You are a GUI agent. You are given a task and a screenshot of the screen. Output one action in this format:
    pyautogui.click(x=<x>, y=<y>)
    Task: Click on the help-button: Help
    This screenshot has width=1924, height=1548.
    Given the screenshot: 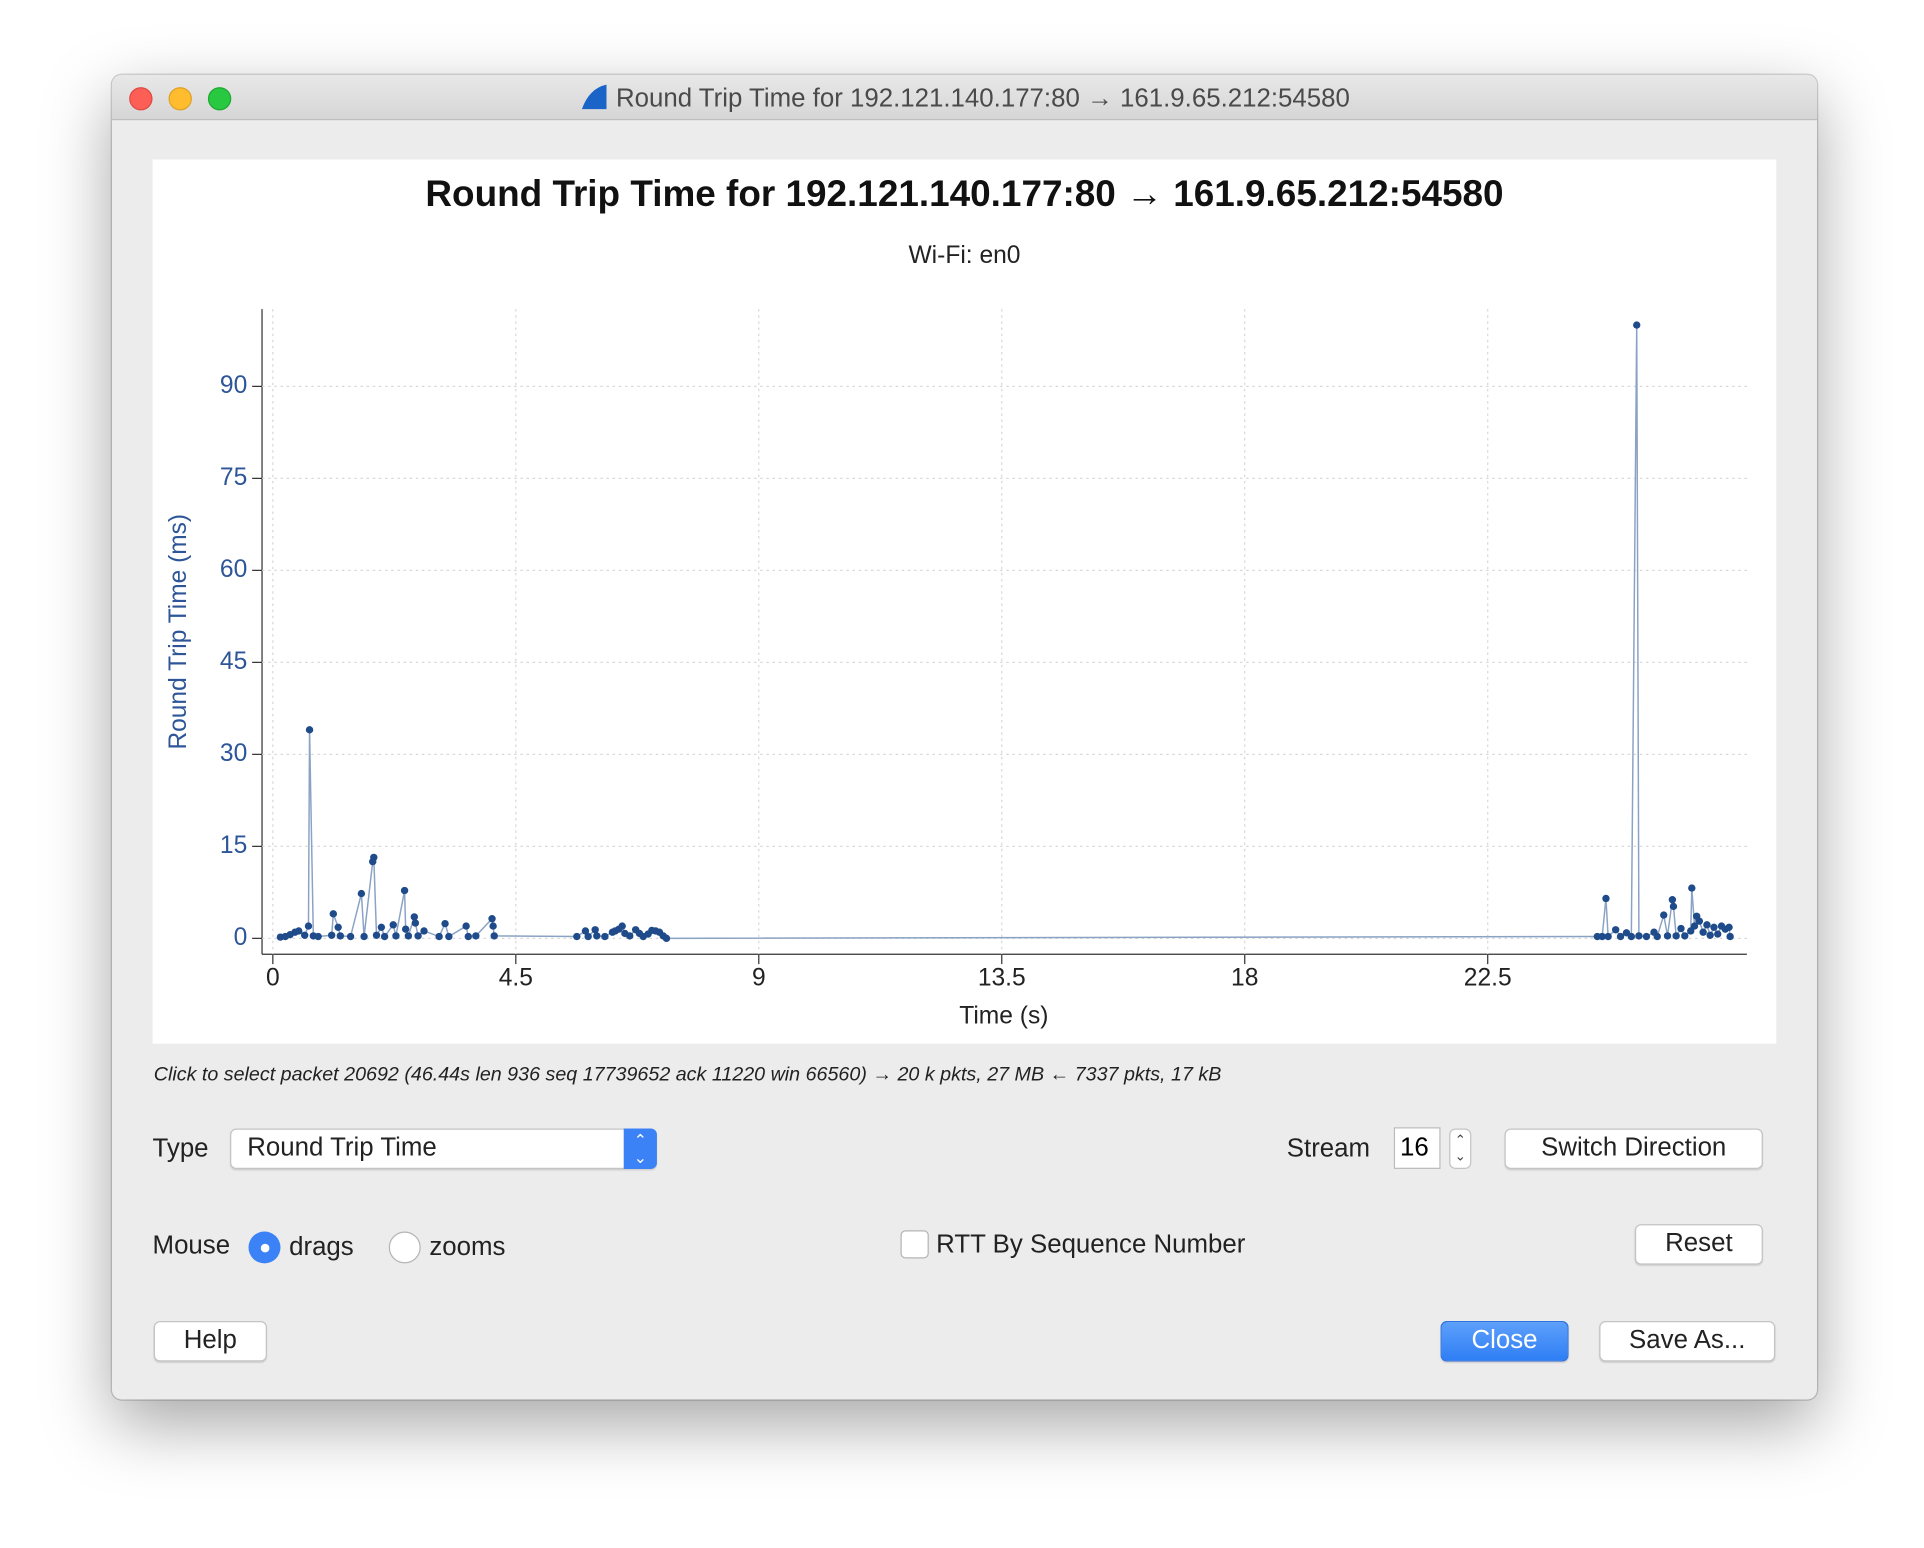 What is the action you would take?
    pyautogui.click(x=210, y=1341)
    